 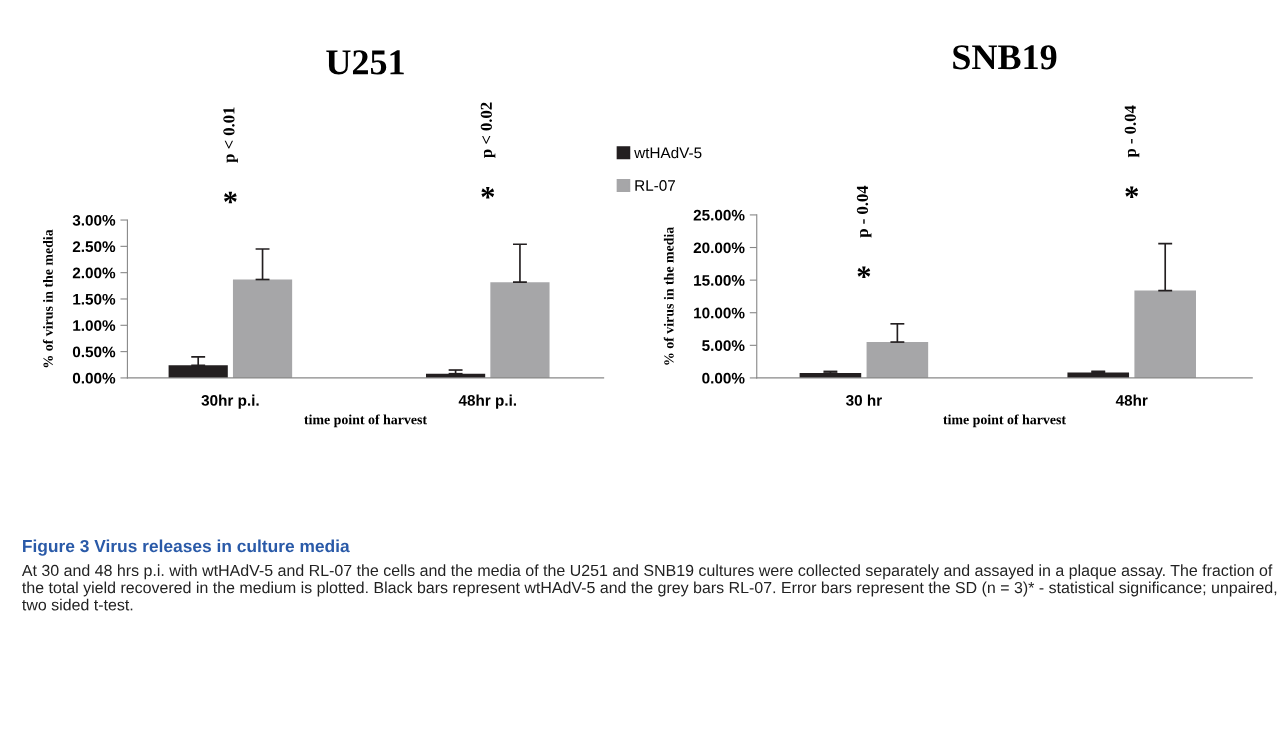 What do you see at coordinates (668, 153) in the screenshot?
I see `legend-label: wtHAdV-5` at bounding box center [668, 153].